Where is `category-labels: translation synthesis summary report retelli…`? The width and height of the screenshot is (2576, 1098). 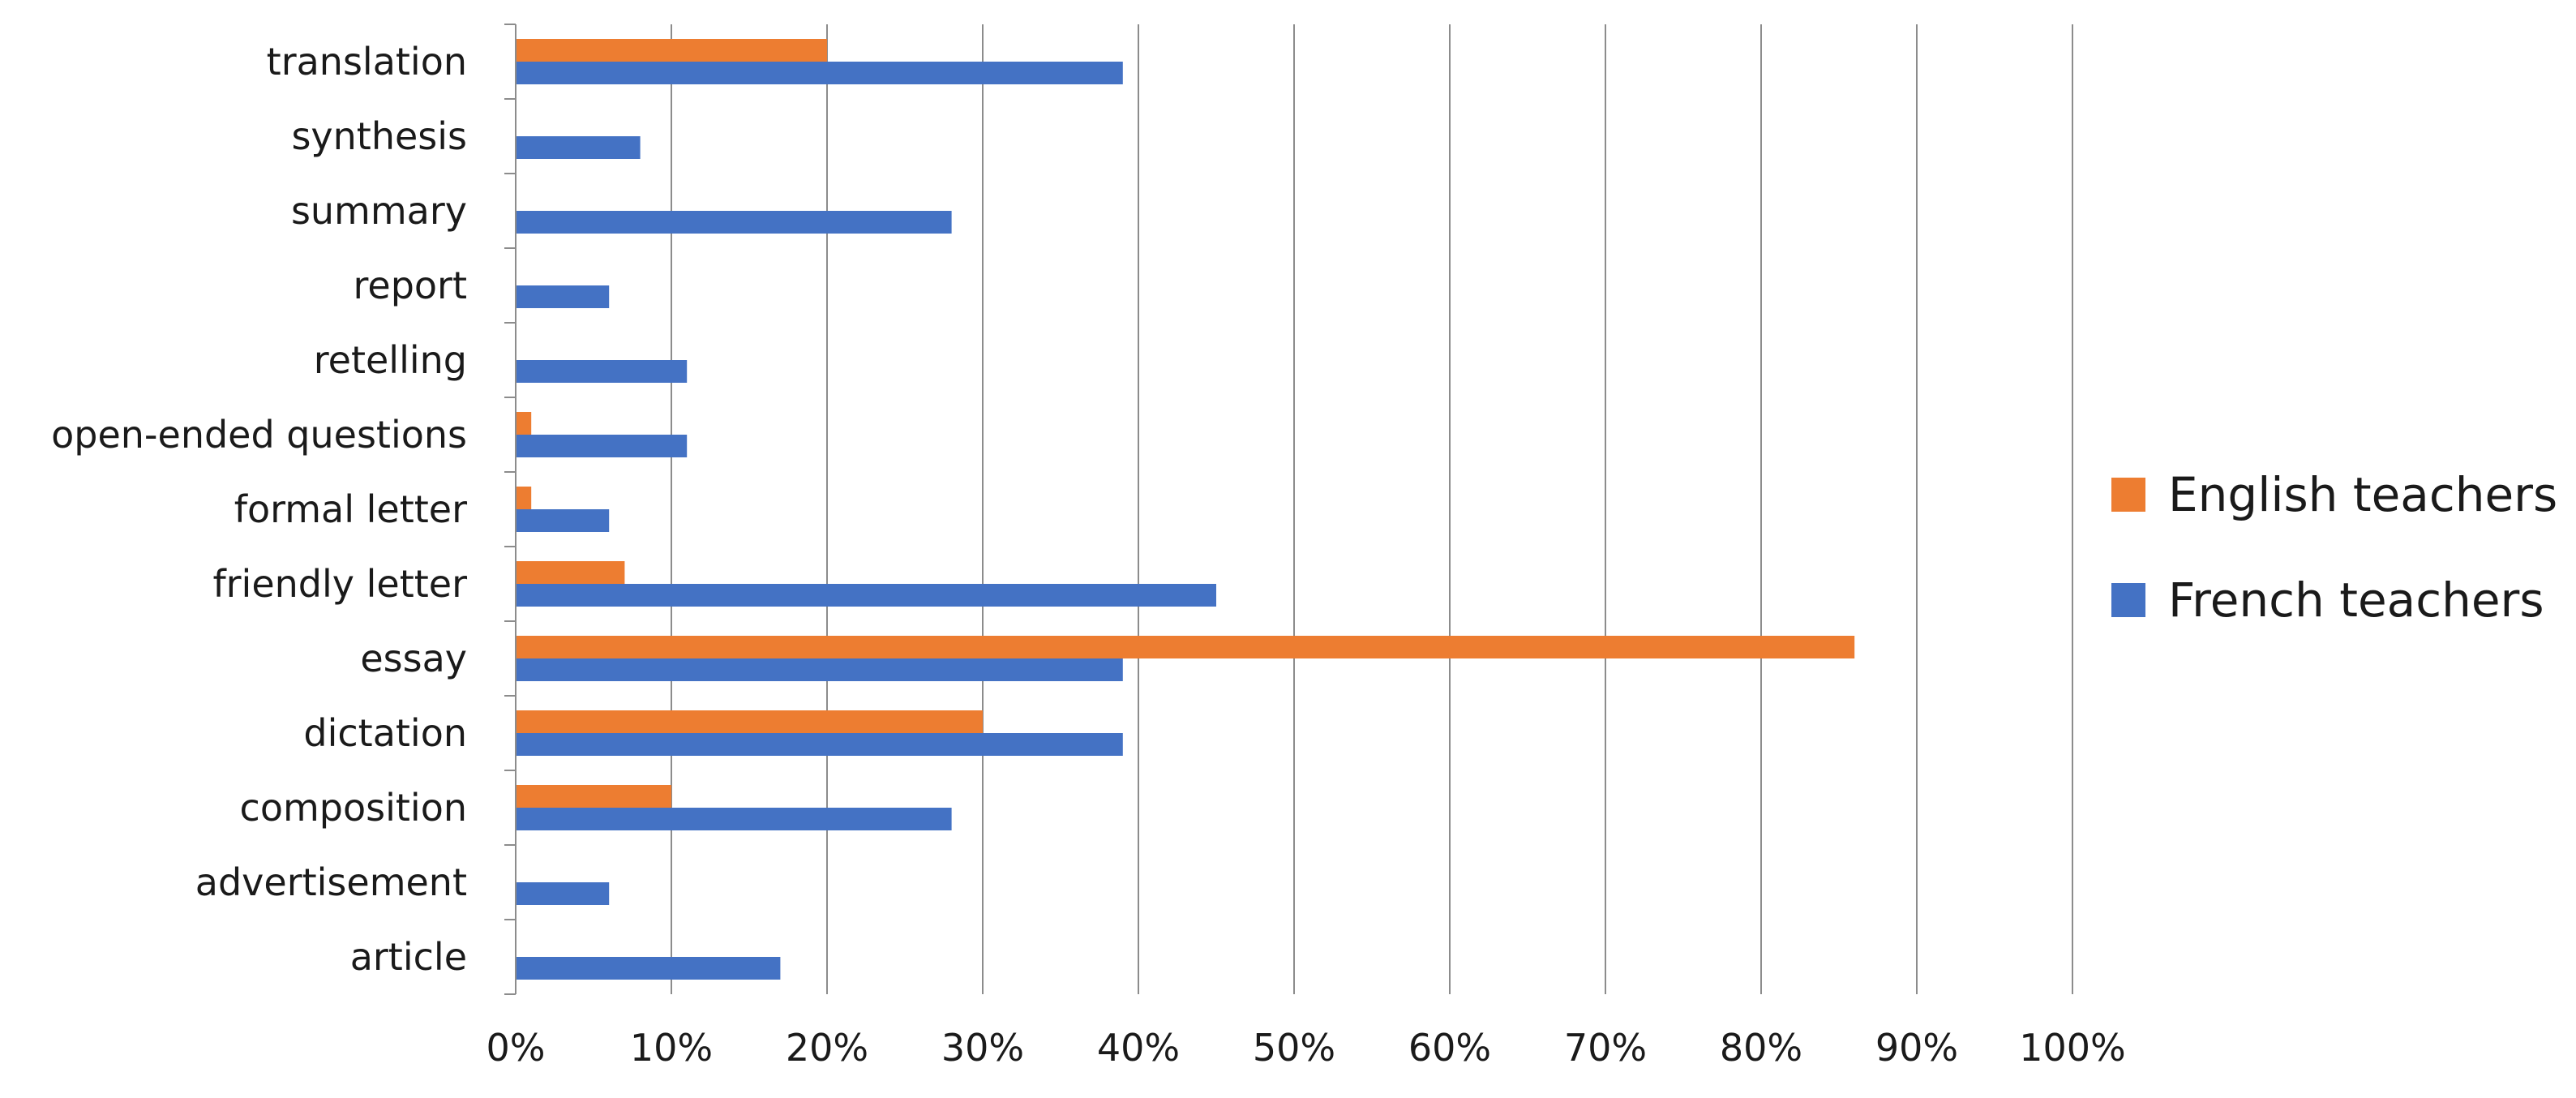
category-labels: translation synthesis summary report retelli… is located at coordinates (259, 510).